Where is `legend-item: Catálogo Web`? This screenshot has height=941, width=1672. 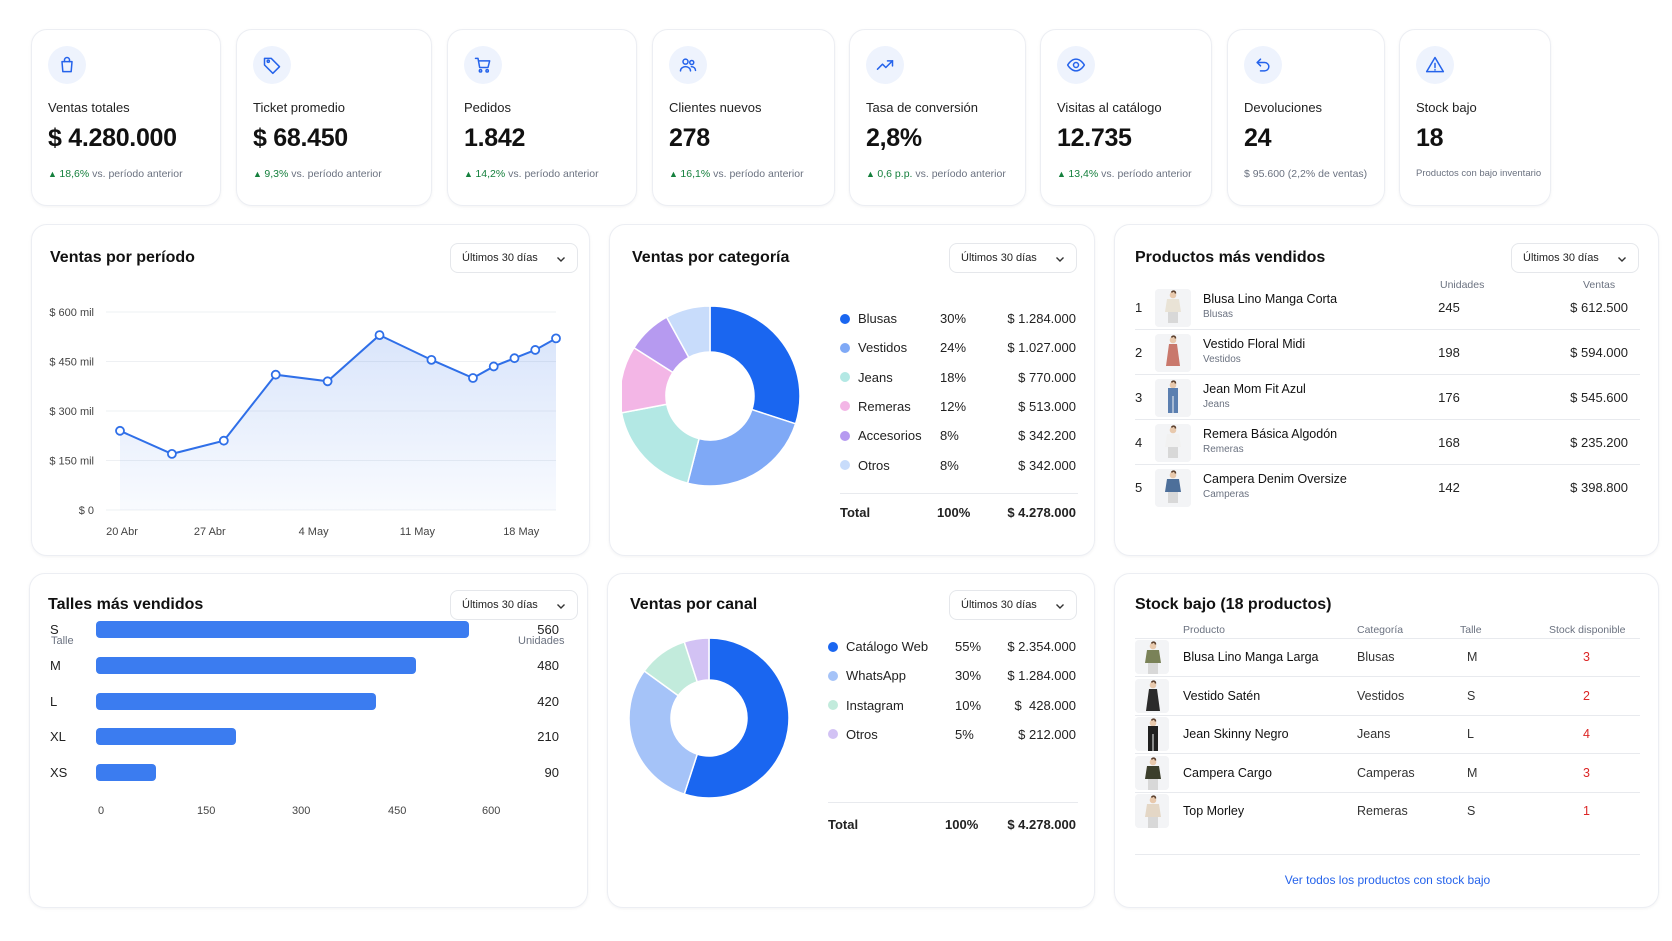 legend-item: Catálogo Web is located at coordinates (878, 646).